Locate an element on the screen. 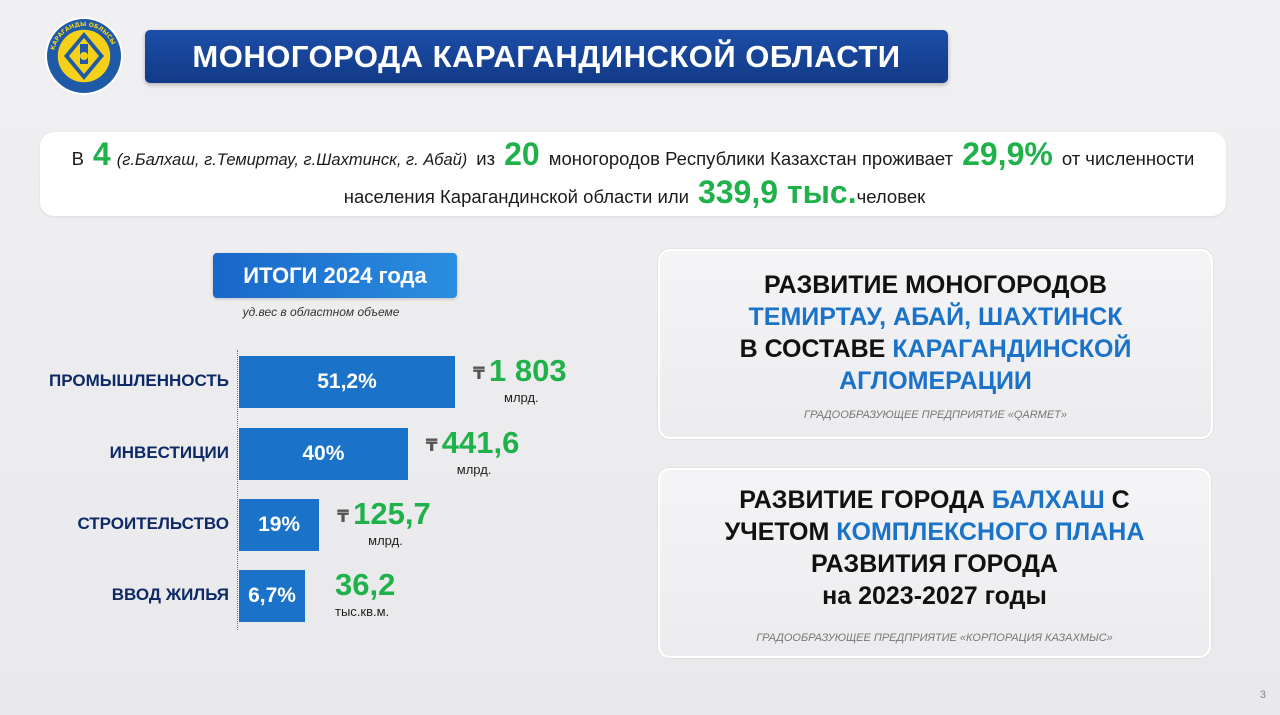 Image resolution: width=1280 pixels, height=715 pixels. intro-num-total: 20 is located at coordinates (522, 154).